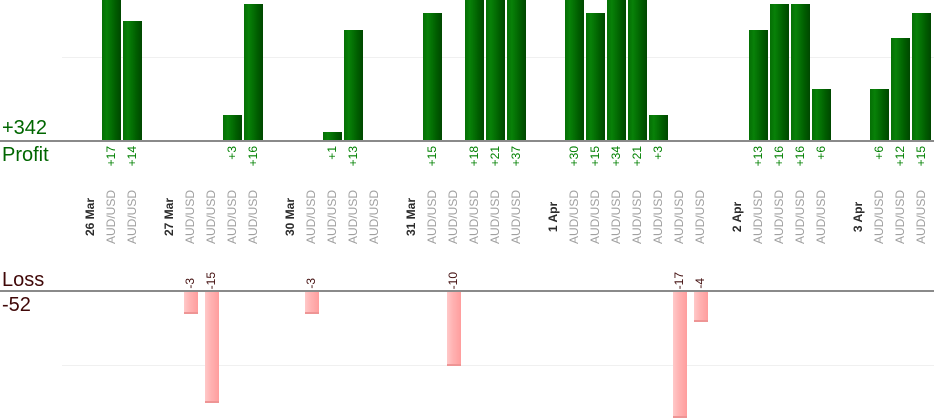 Image resolution: width=934 pixels, height=420 pixels. Describe the element at coordinates (452, 280) in the screenshot. I see `loss-value-label: -10` at that location.